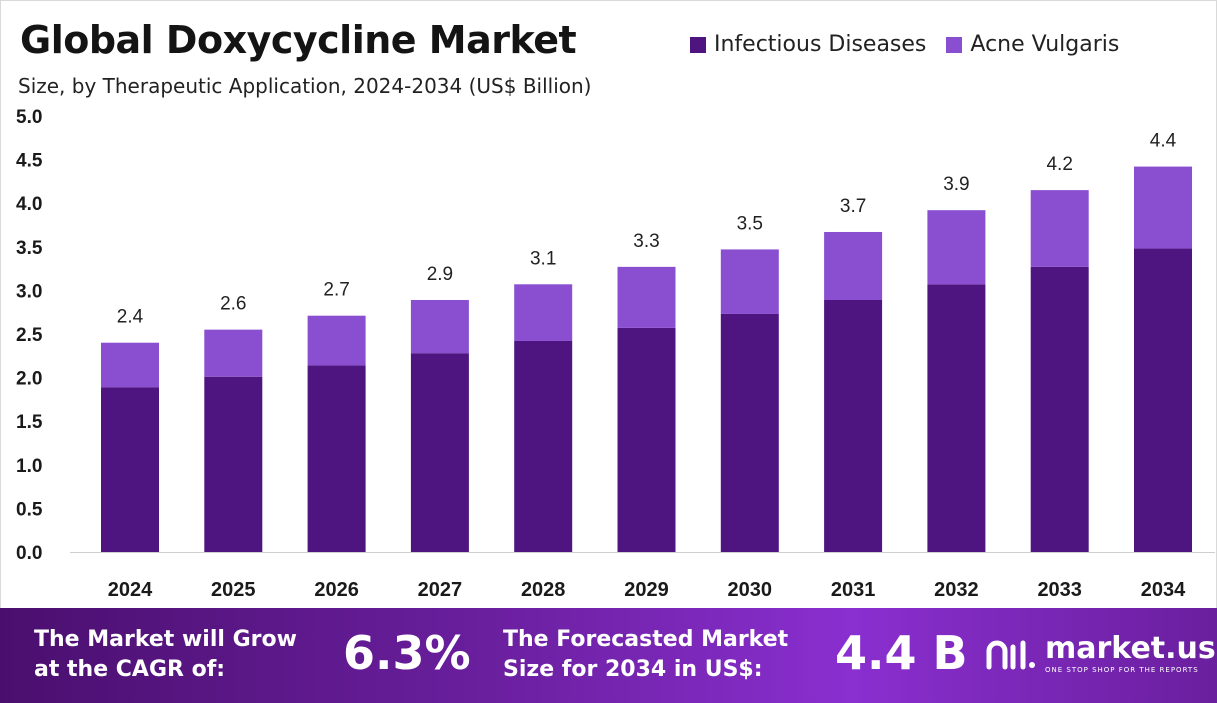  What do you see at coordinates (29, 553) in the screenshot?
I see `y-tick-label: 0.0` at bounding box center [29, 553].